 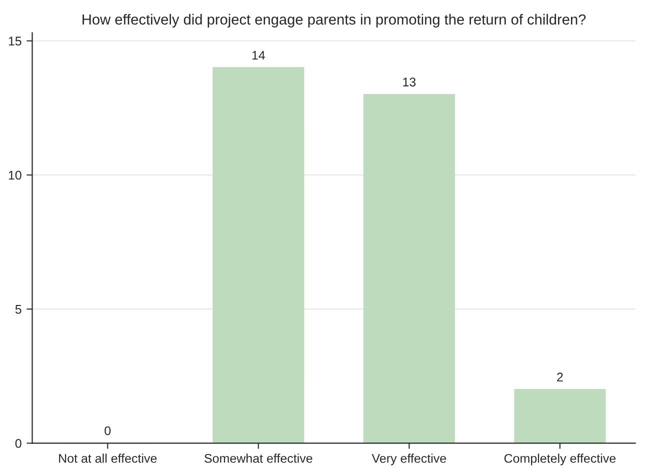 What do you see at coordinates (409, 460) in the screenshot?
I see `x-tick-label: Very effective` at bounding box center [409, 460].